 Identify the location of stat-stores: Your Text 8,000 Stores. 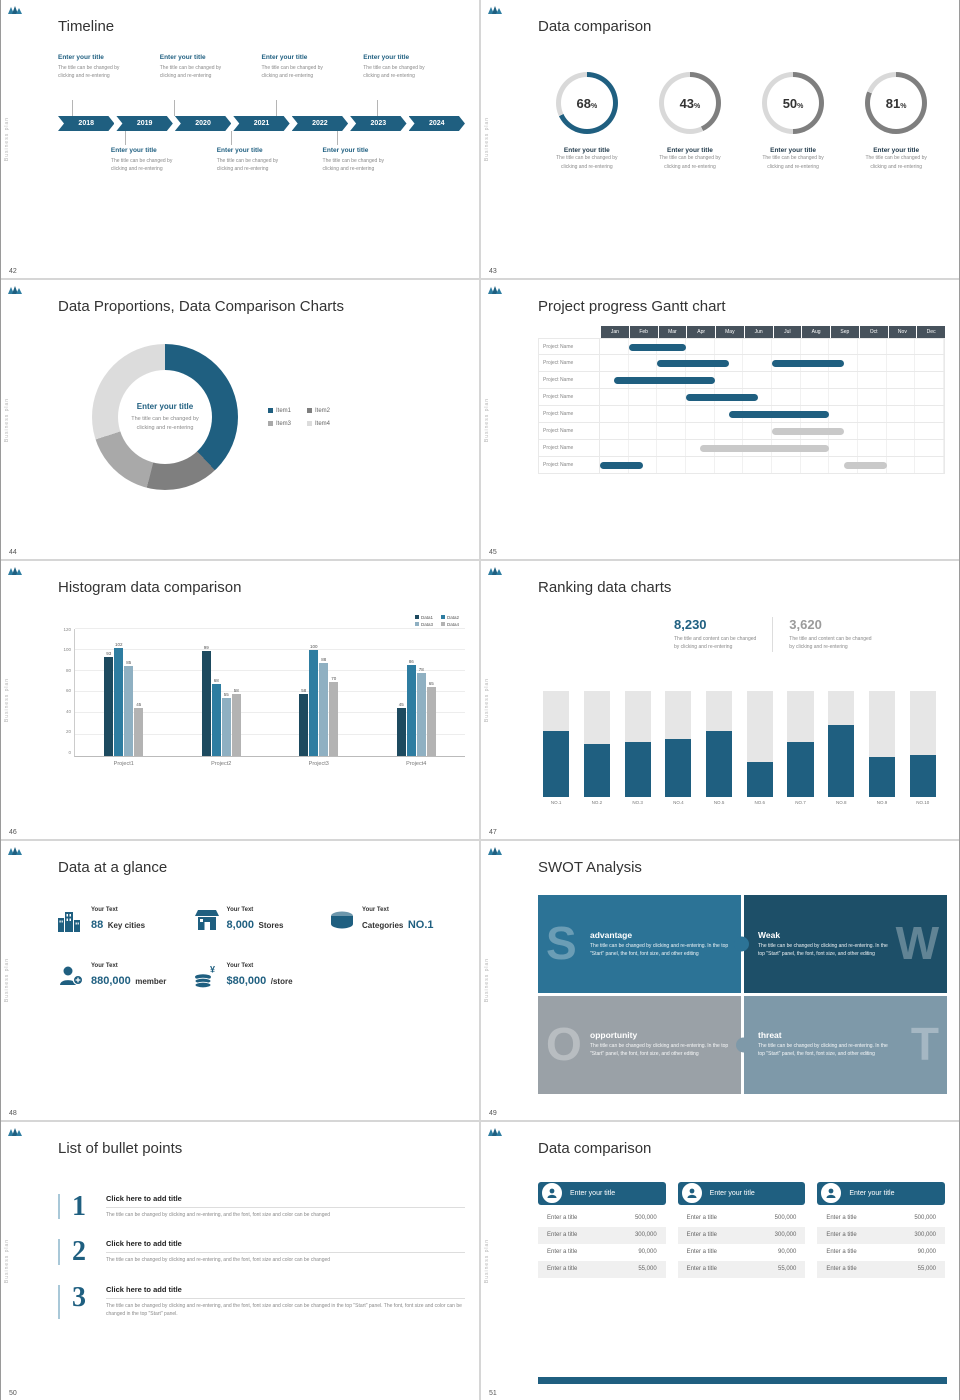
(262, 920).